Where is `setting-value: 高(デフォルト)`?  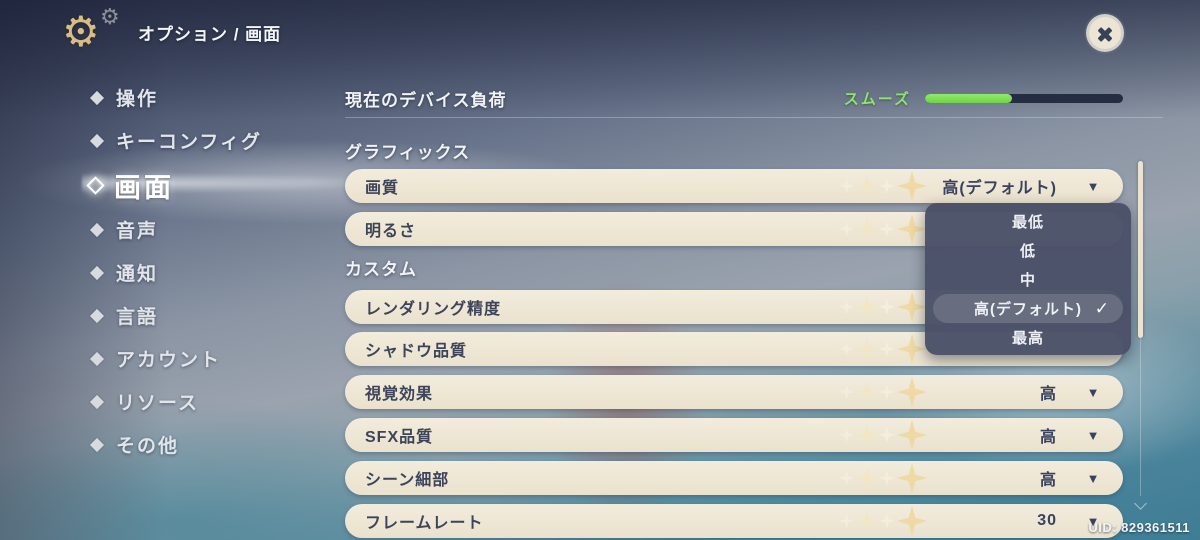 setting-value: 高(デフォルト) is located at coordinates (999, 188).